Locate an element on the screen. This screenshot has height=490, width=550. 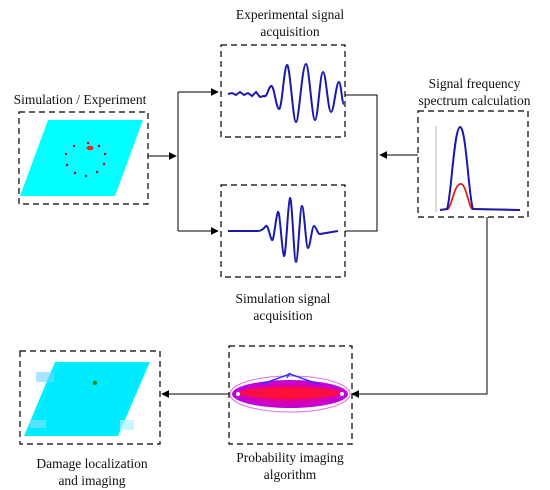
experimental-signal-label-line1: Experimental signal is located at coordinates (290, 14).